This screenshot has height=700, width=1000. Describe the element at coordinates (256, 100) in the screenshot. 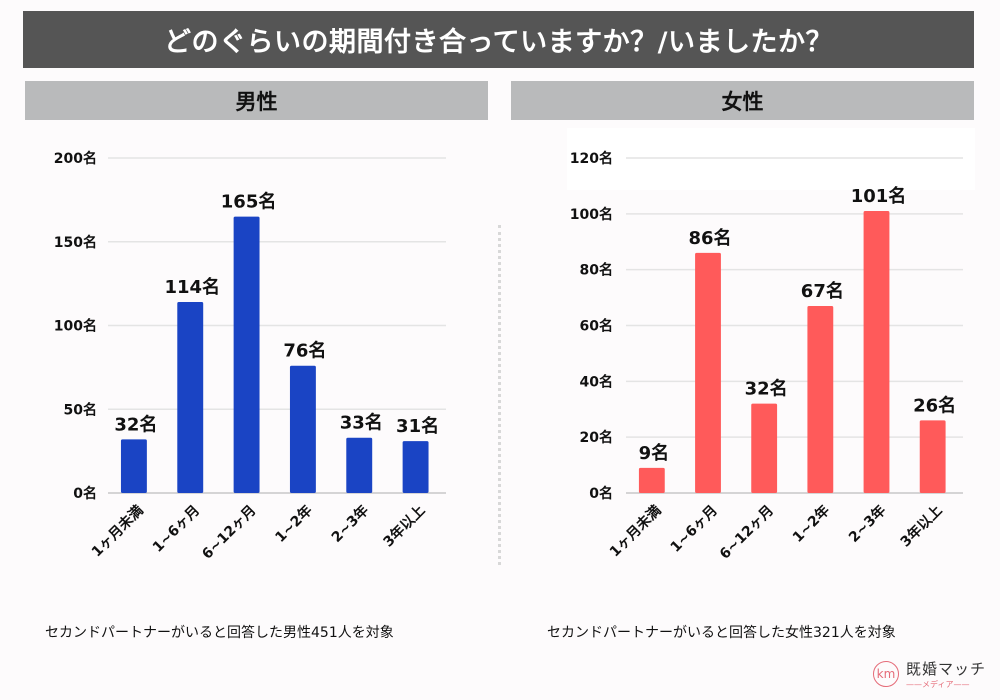

I see `male-panel-header: 男性` at that location.